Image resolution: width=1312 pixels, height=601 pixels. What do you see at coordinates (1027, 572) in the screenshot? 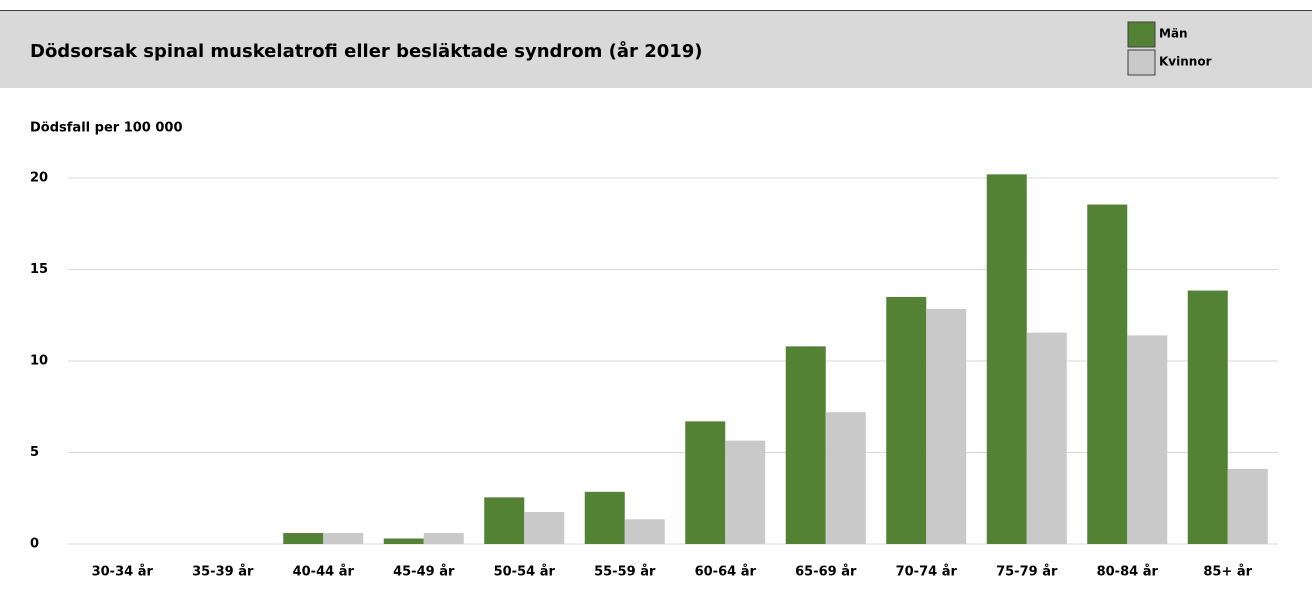
I see `x-tick-label: 75-79 år` at bounding box center [1027, 572].